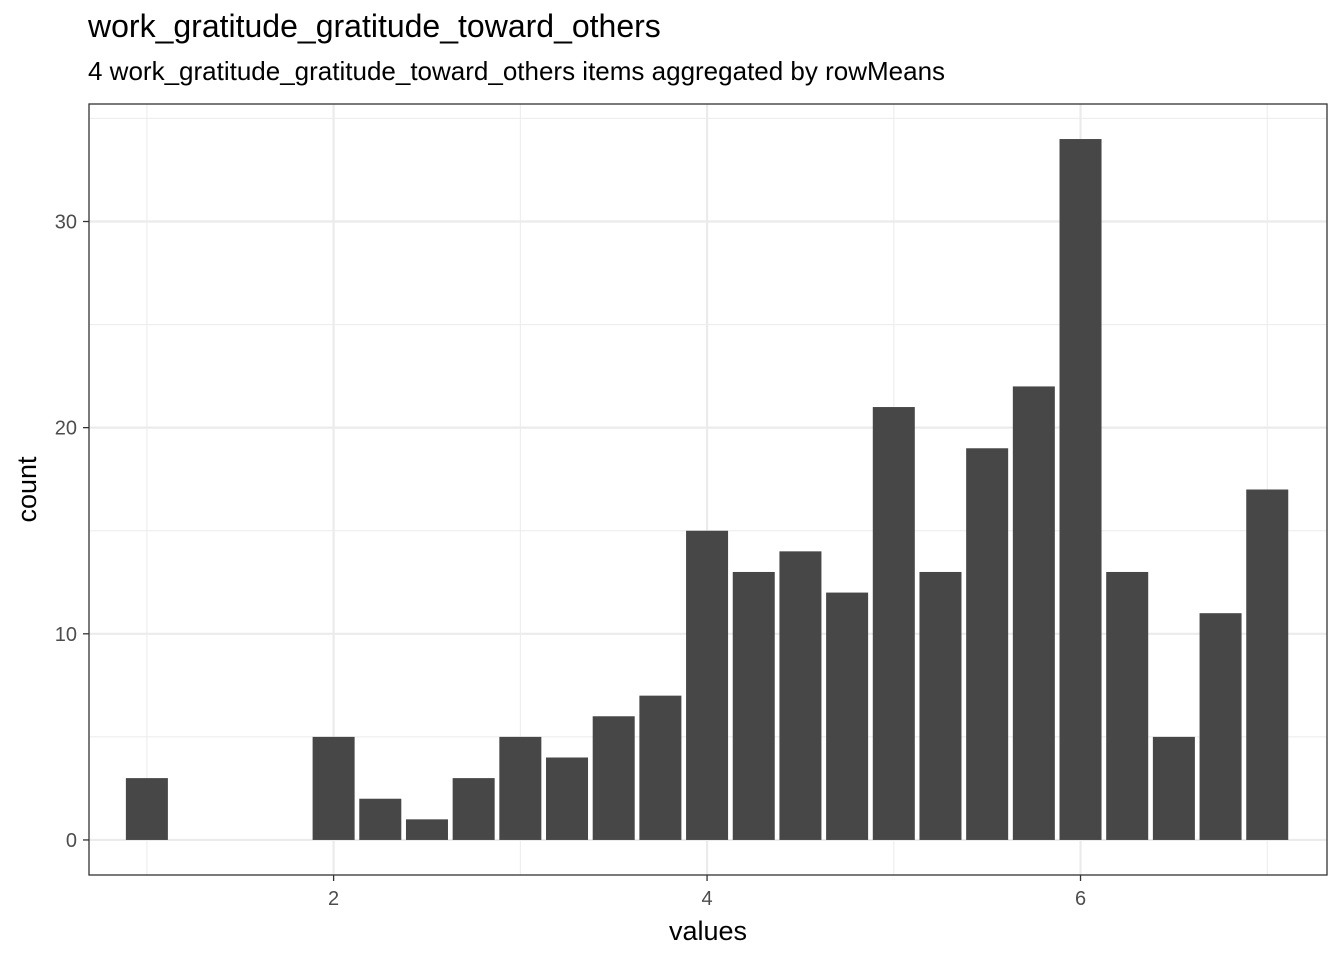 This screenshot has height=960, width=1344. Describe the element at coordinates (66, 223) in the screenshot. I see `y-tick-label: 30` at that location.